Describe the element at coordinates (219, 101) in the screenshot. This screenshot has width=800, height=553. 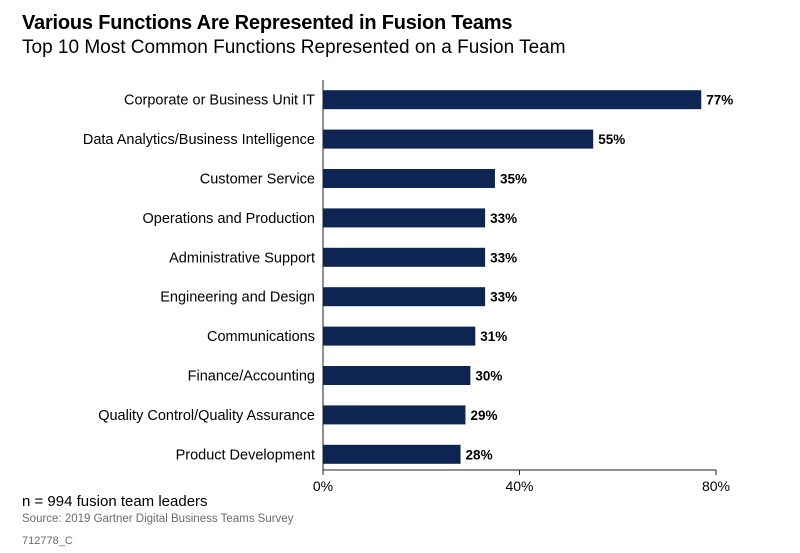
I see `category-label: Corporate or Business Unit IT` at that location.